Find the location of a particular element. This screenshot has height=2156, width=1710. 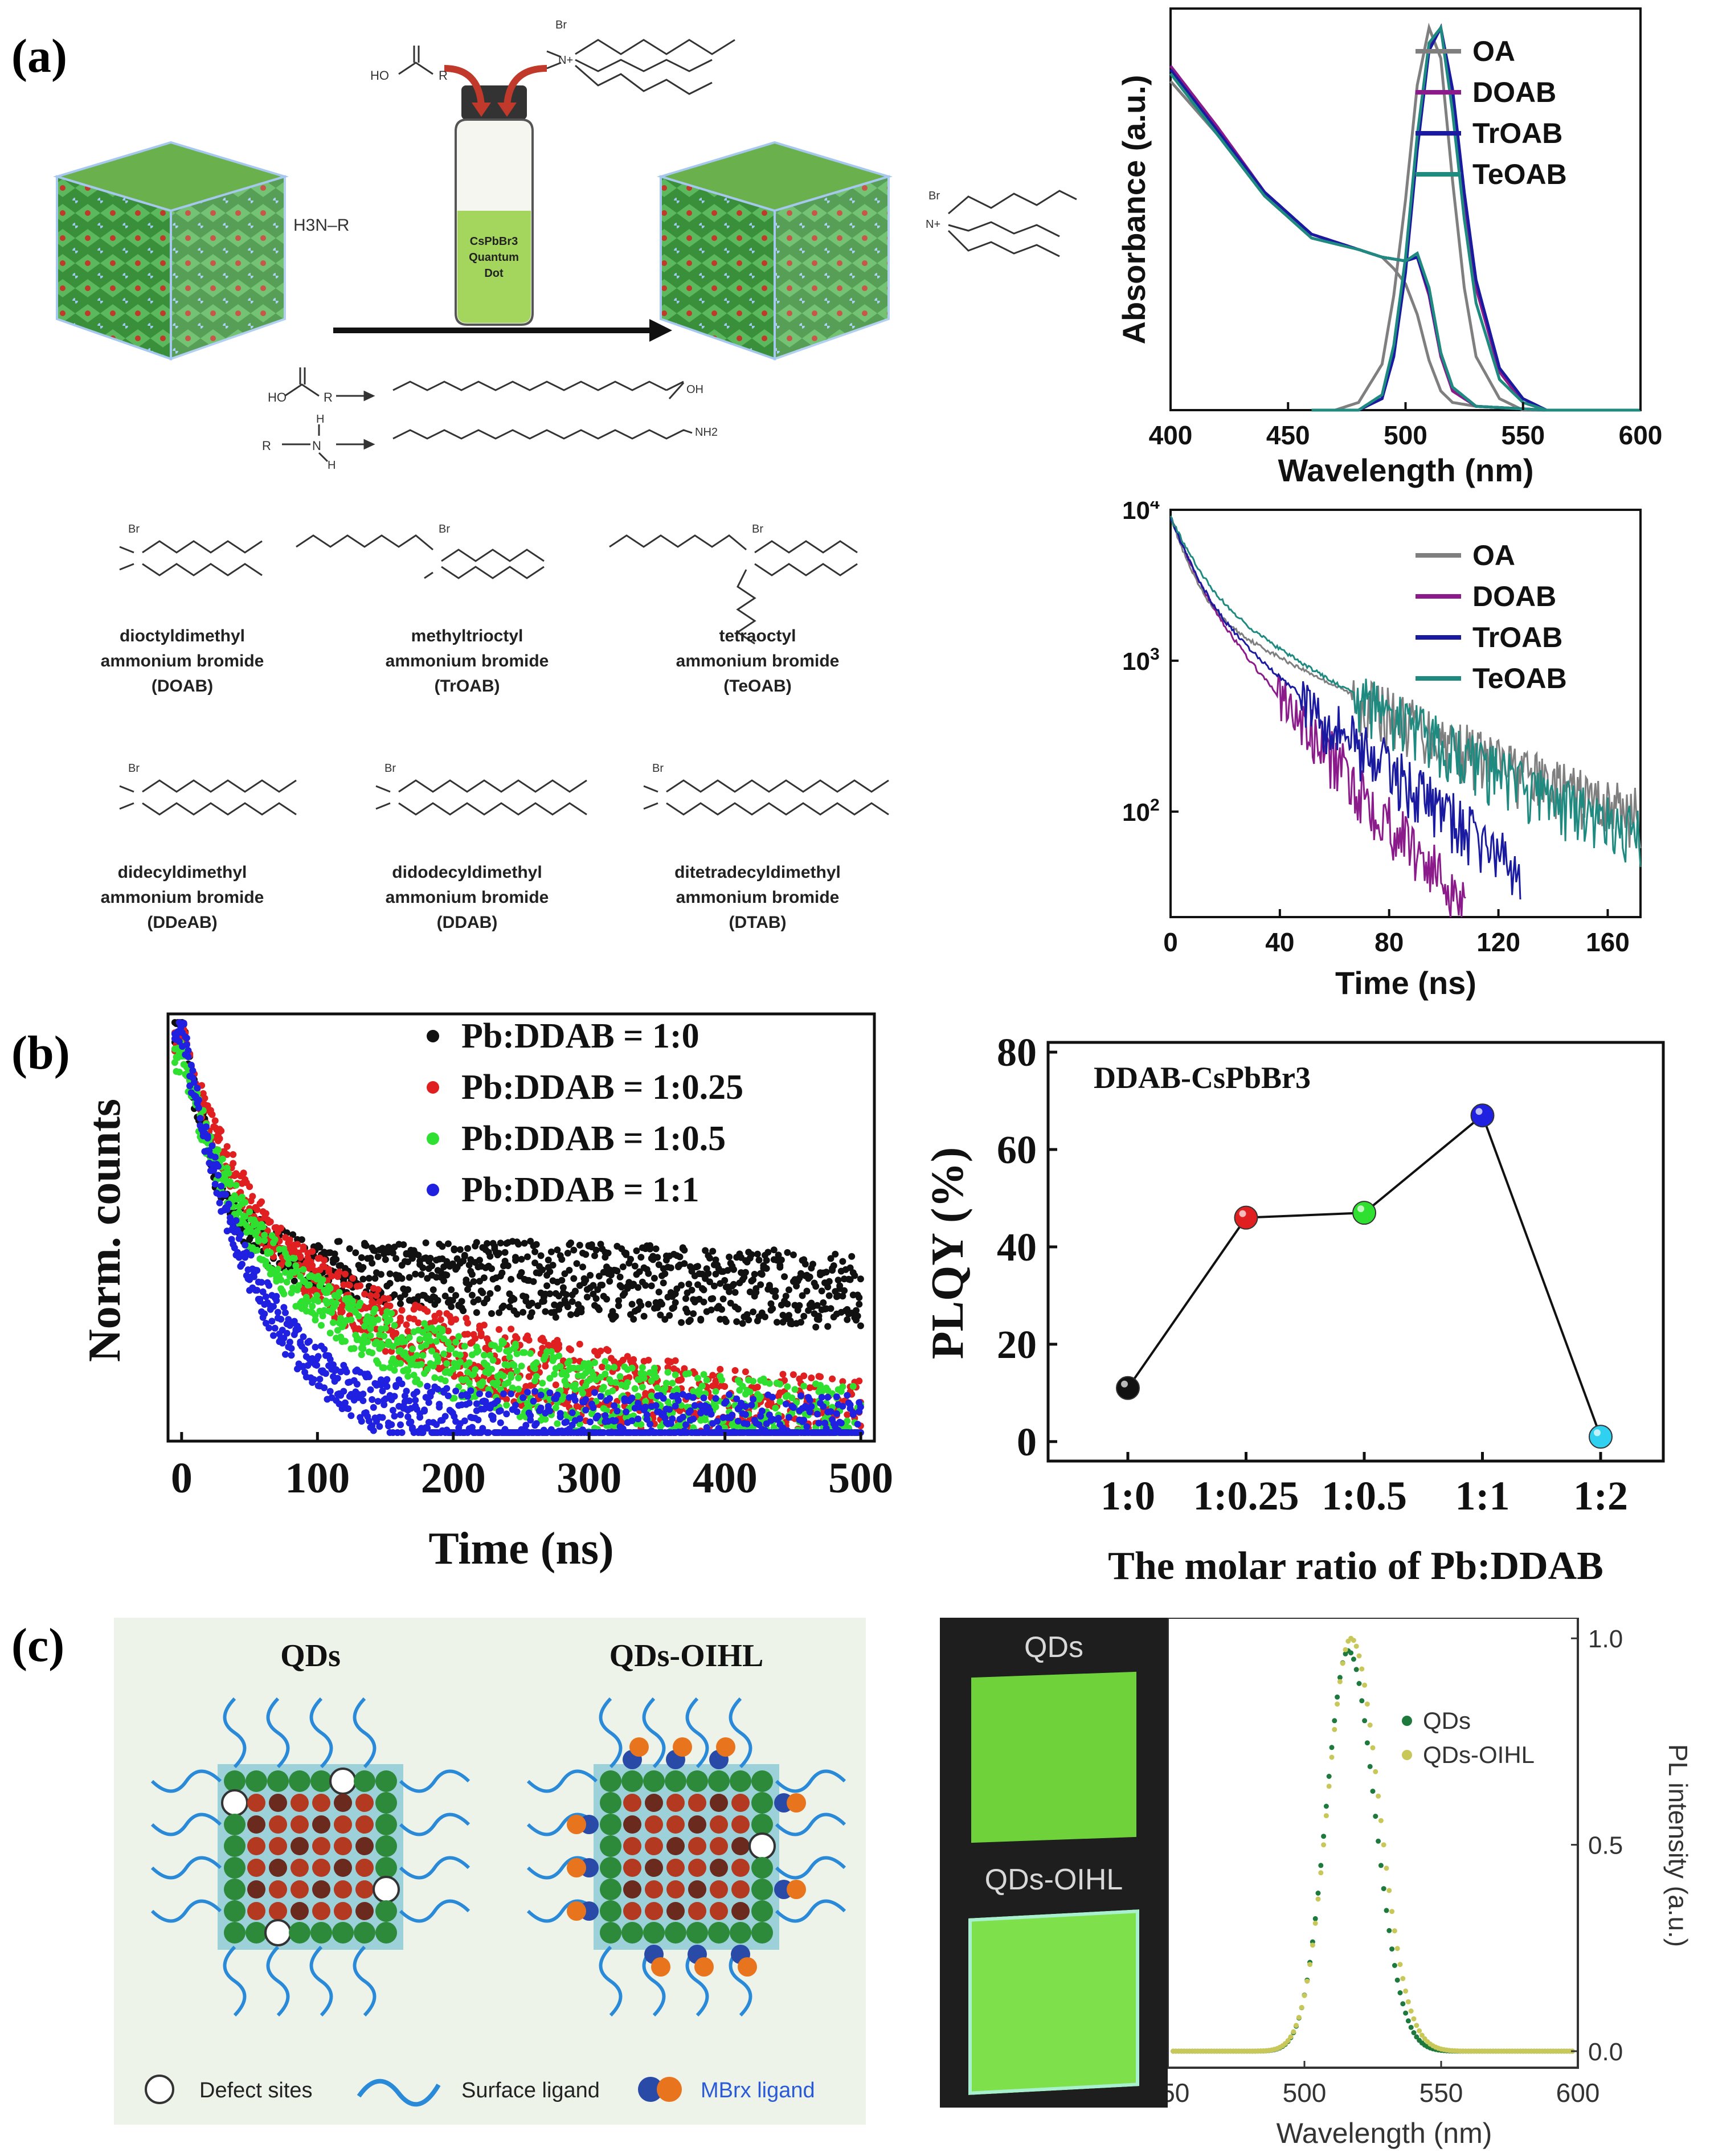

diagram-qdsoihl-label: QDs-OIHL is located at coordinates (686, 1656).